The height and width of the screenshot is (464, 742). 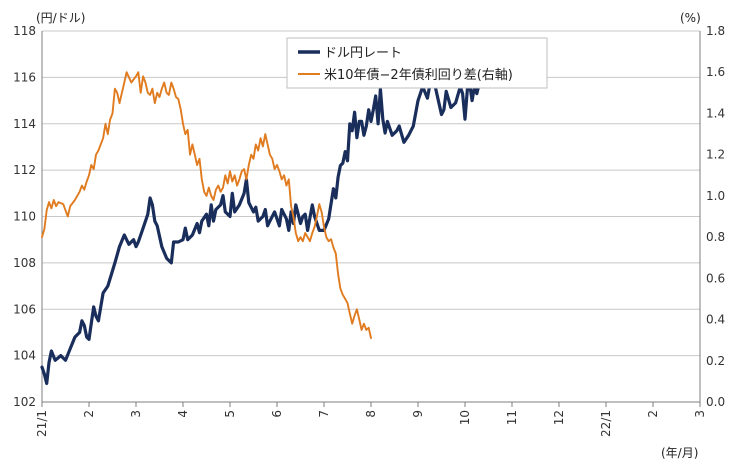 What do you see at coordinates (715, 196) in the screenshot?
I see `right-y-tick-label: 1.0` at bounding box center [715, 196].